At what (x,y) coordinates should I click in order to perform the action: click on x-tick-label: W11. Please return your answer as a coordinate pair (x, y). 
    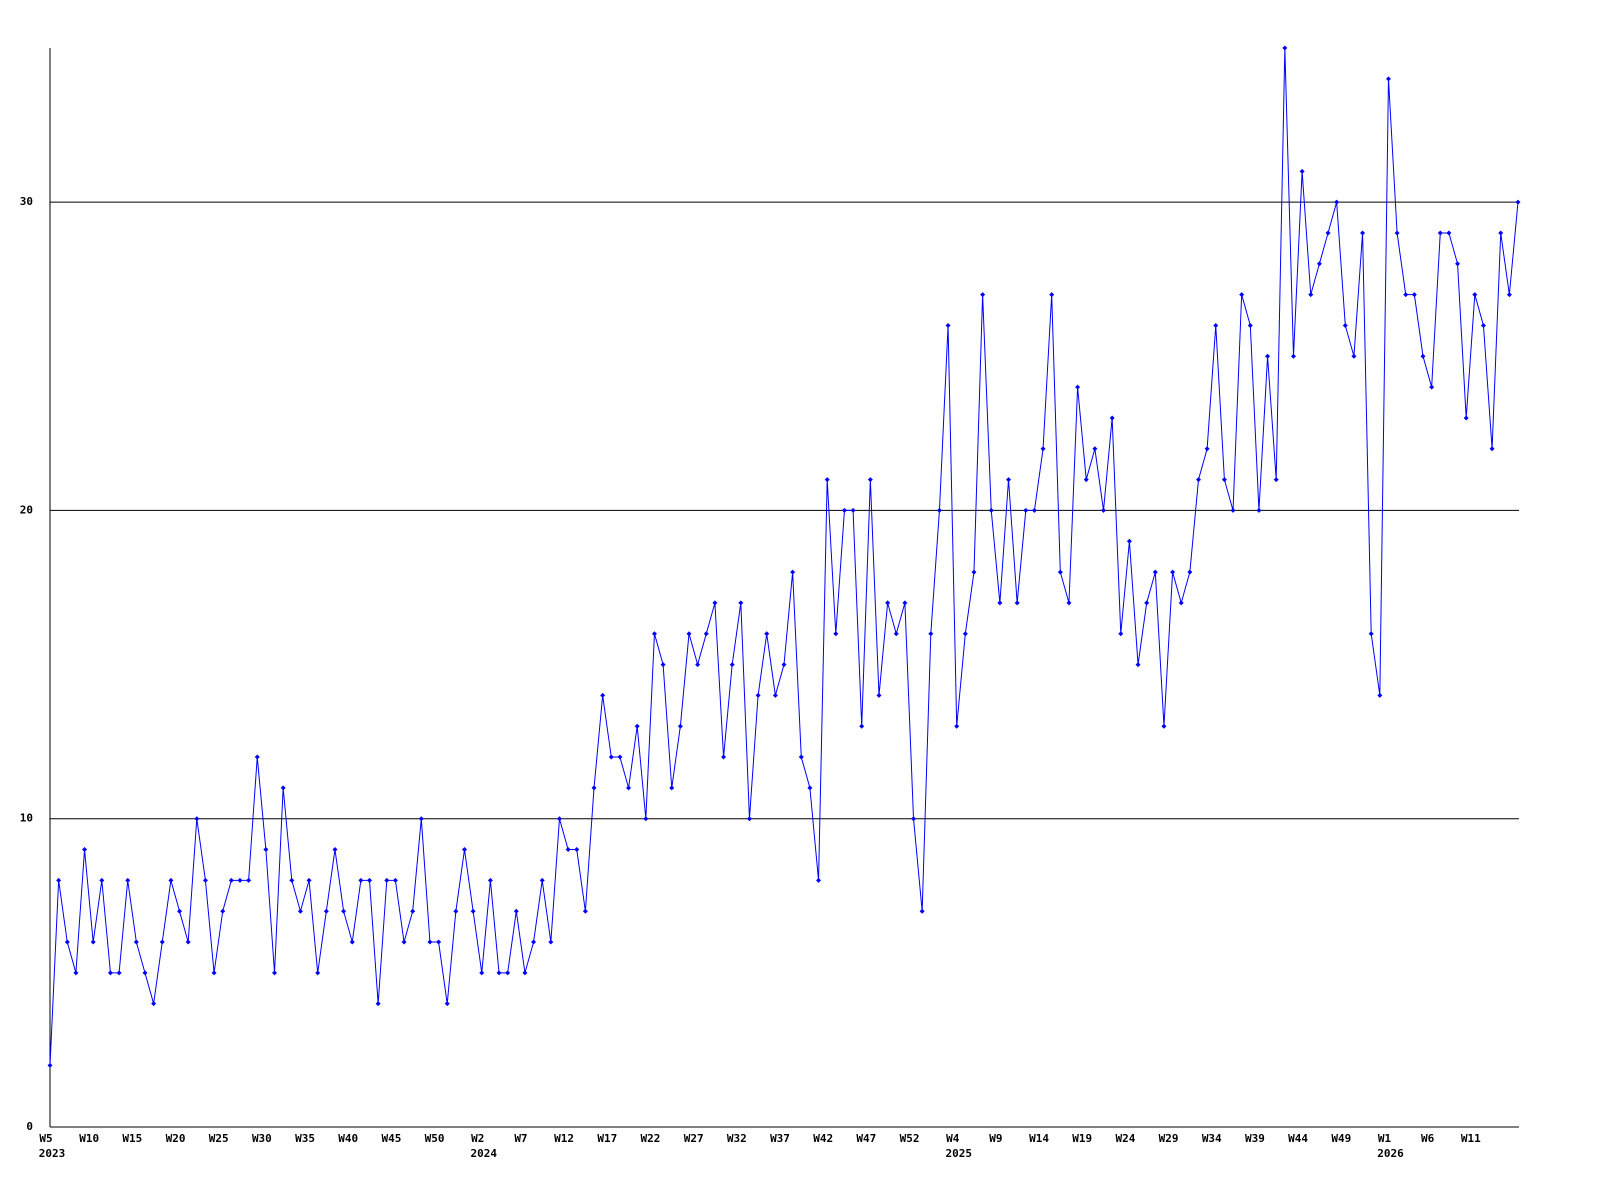
    Looking at the image, I should click on (1471, 1138).